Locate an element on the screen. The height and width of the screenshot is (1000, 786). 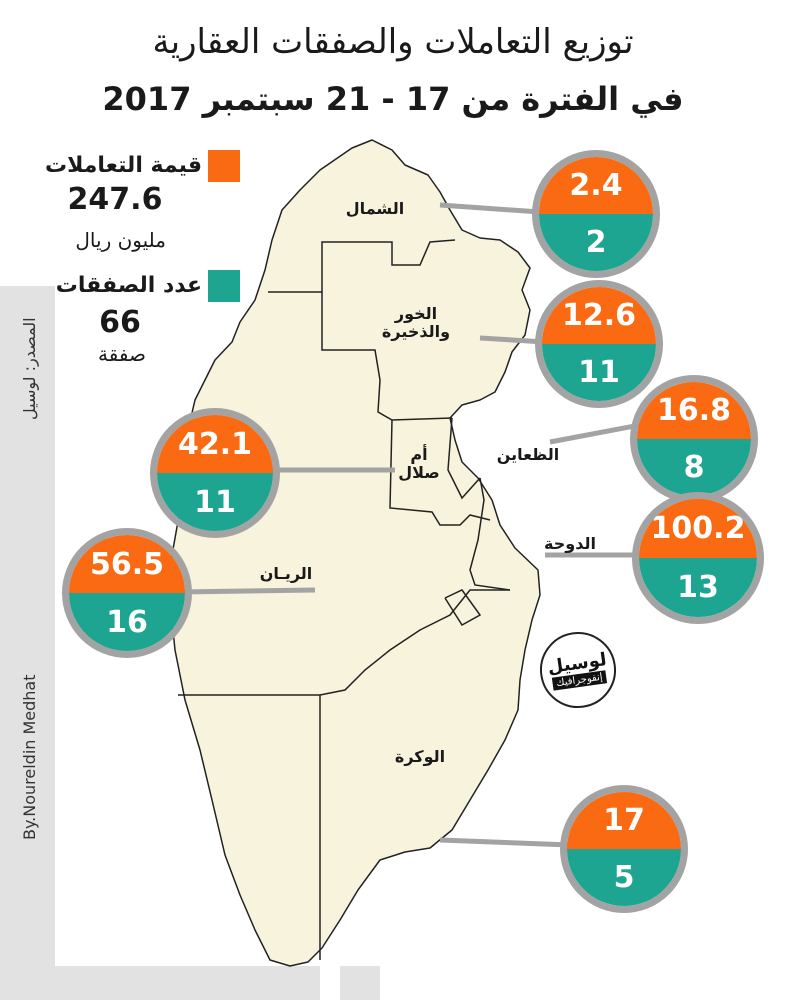
bubble-wakra-value: 17 is located at coordinates (624, 820).